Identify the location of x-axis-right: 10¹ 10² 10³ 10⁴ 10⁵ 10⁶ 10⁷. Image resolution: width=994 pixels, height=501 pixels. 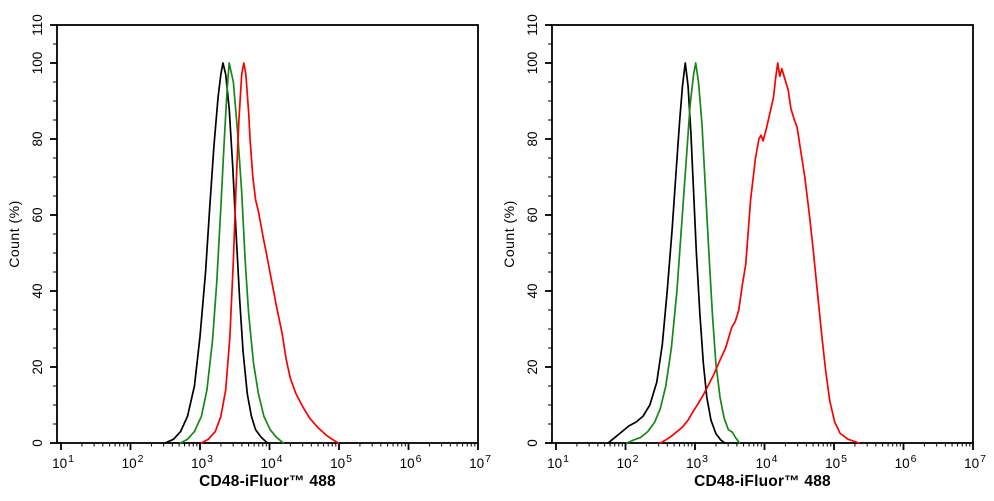
(766, 457).